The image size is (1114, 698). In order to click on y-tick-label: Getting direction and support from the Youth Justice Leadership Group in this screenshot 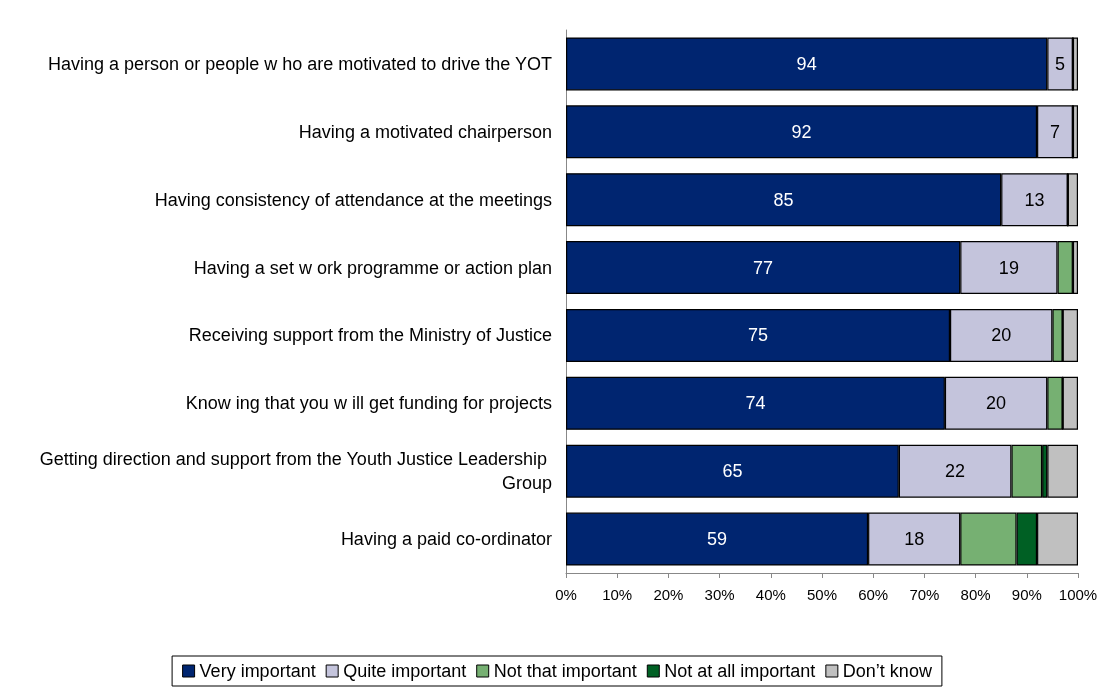, I will do `click(295, 471)`.